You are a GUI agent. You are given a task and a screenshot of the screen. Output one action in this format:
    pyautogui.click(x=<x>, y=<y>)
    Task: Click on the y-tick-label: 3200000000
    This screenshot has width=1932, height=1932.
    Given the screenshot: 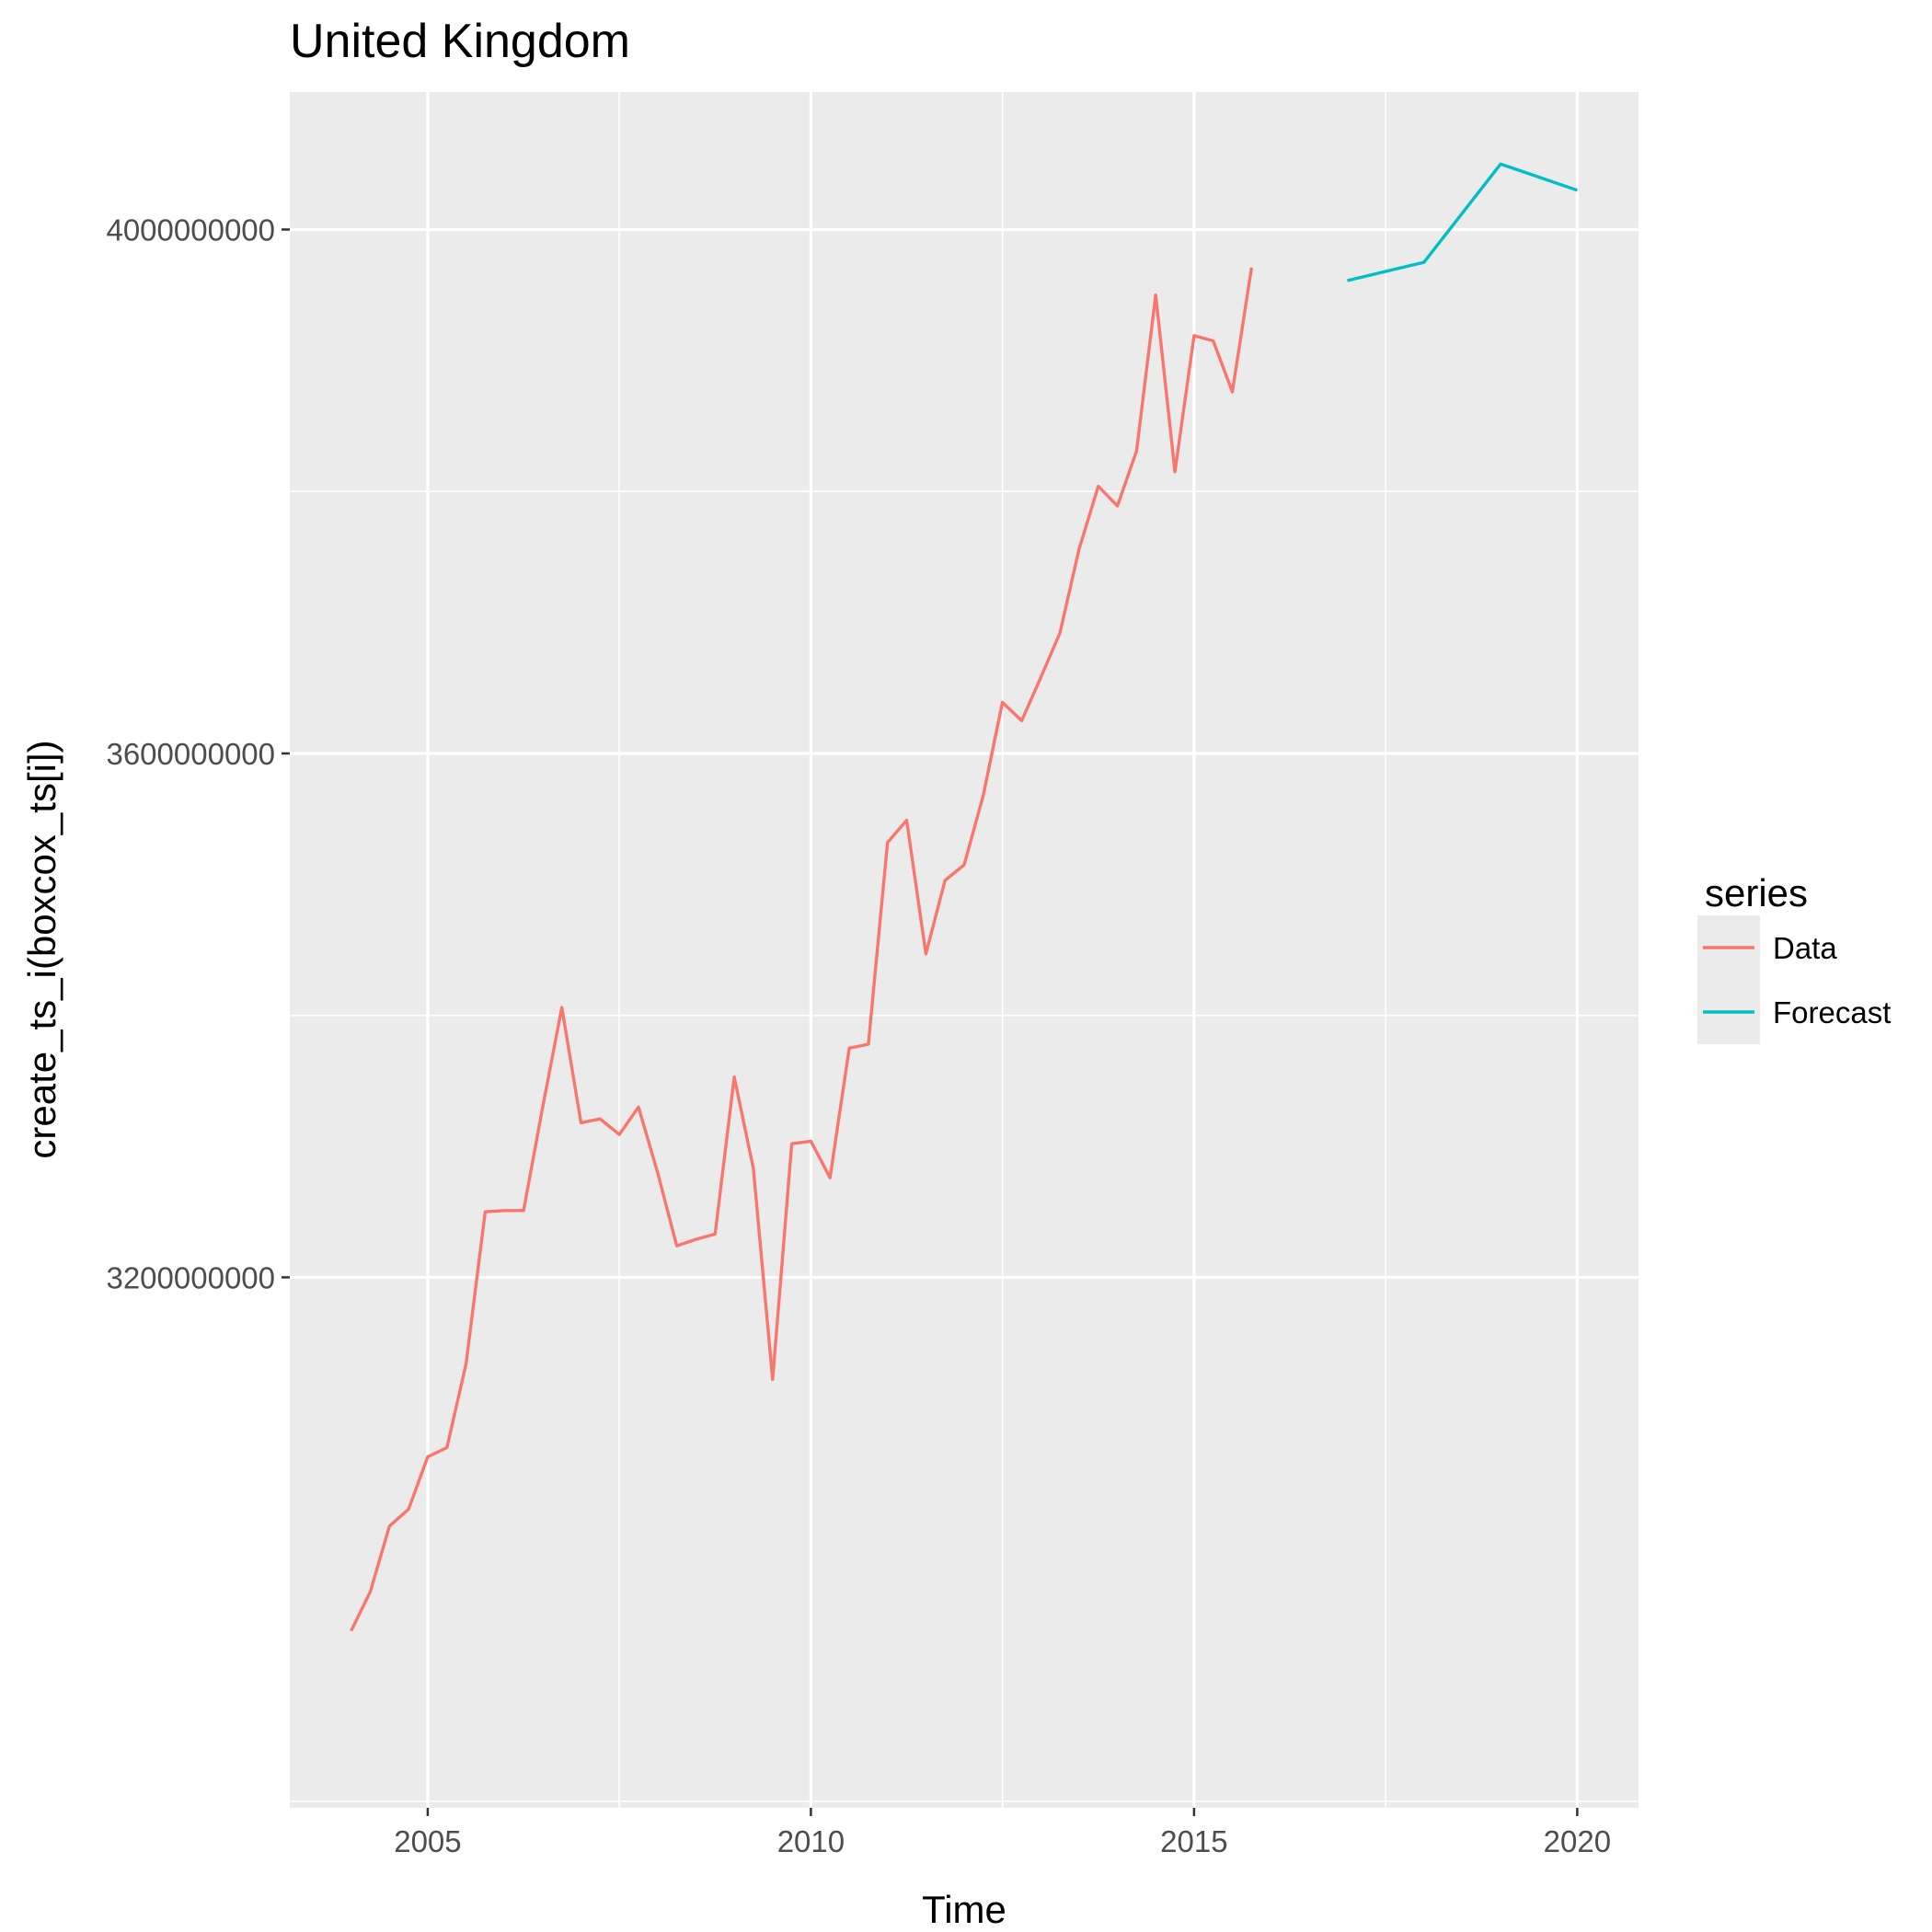 What is the action you would take?
    pyautogui.click(x=190, y=1277)
    